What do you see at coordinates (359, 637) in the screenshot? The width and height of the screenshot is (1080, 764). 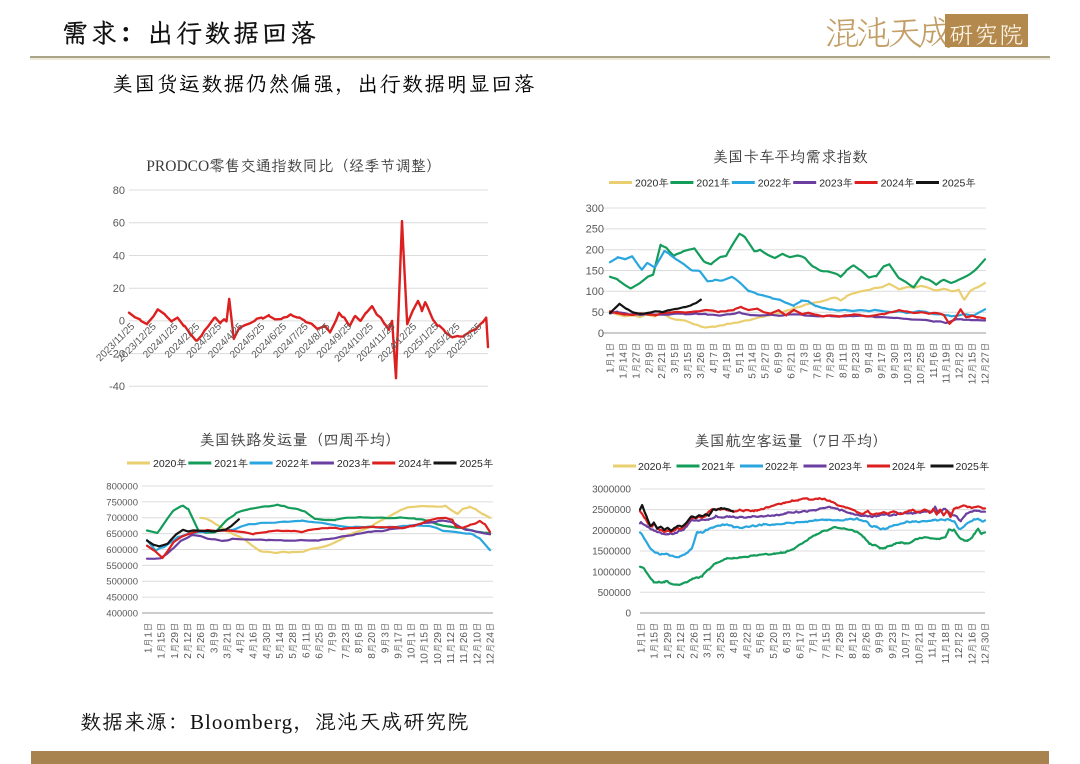 I see `svg-text: 8月6日` at bounding box center [359, 637].